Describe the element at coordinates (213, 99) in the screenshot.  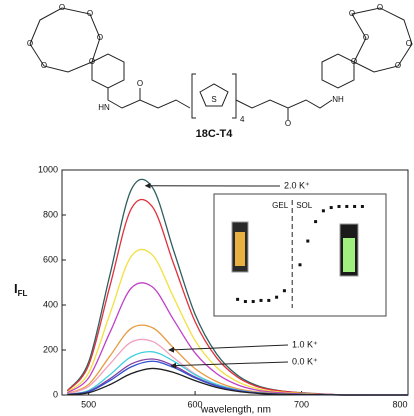
I see `atom: S` at that location.